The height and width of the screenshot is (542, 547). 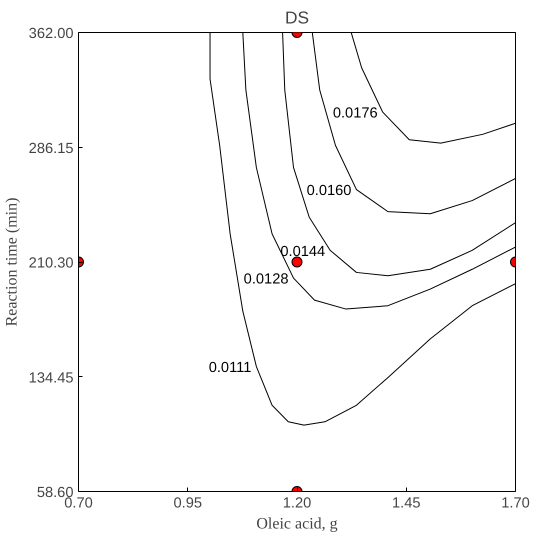 What do you see at coordinates (12, 262) in the screenshot?
I see `y-axis-title: Reaction time (min)` at bounding box center [12, 262].